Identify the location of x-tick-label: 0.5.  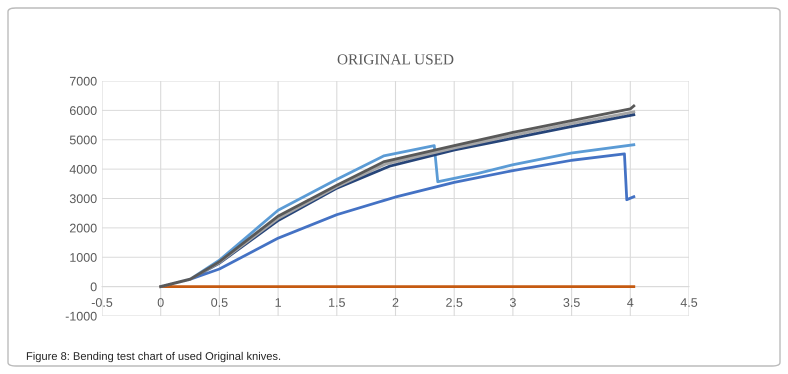
(219, 302).